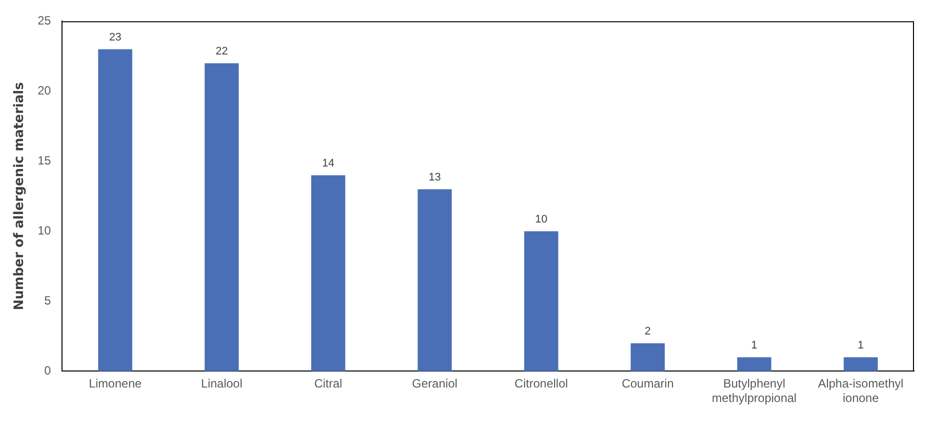 The image size is (927, 422). I want to click on x-tick-label: Coumarin, so click(648, 383).